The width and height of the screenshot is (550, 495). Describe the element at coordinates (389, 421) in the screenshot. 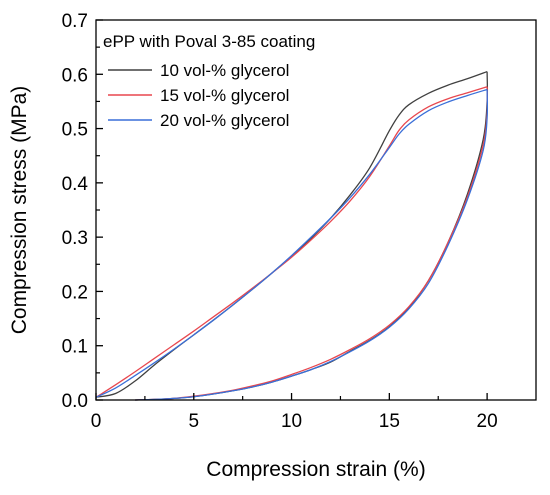

I see `x-tick-label: 15` at that location.